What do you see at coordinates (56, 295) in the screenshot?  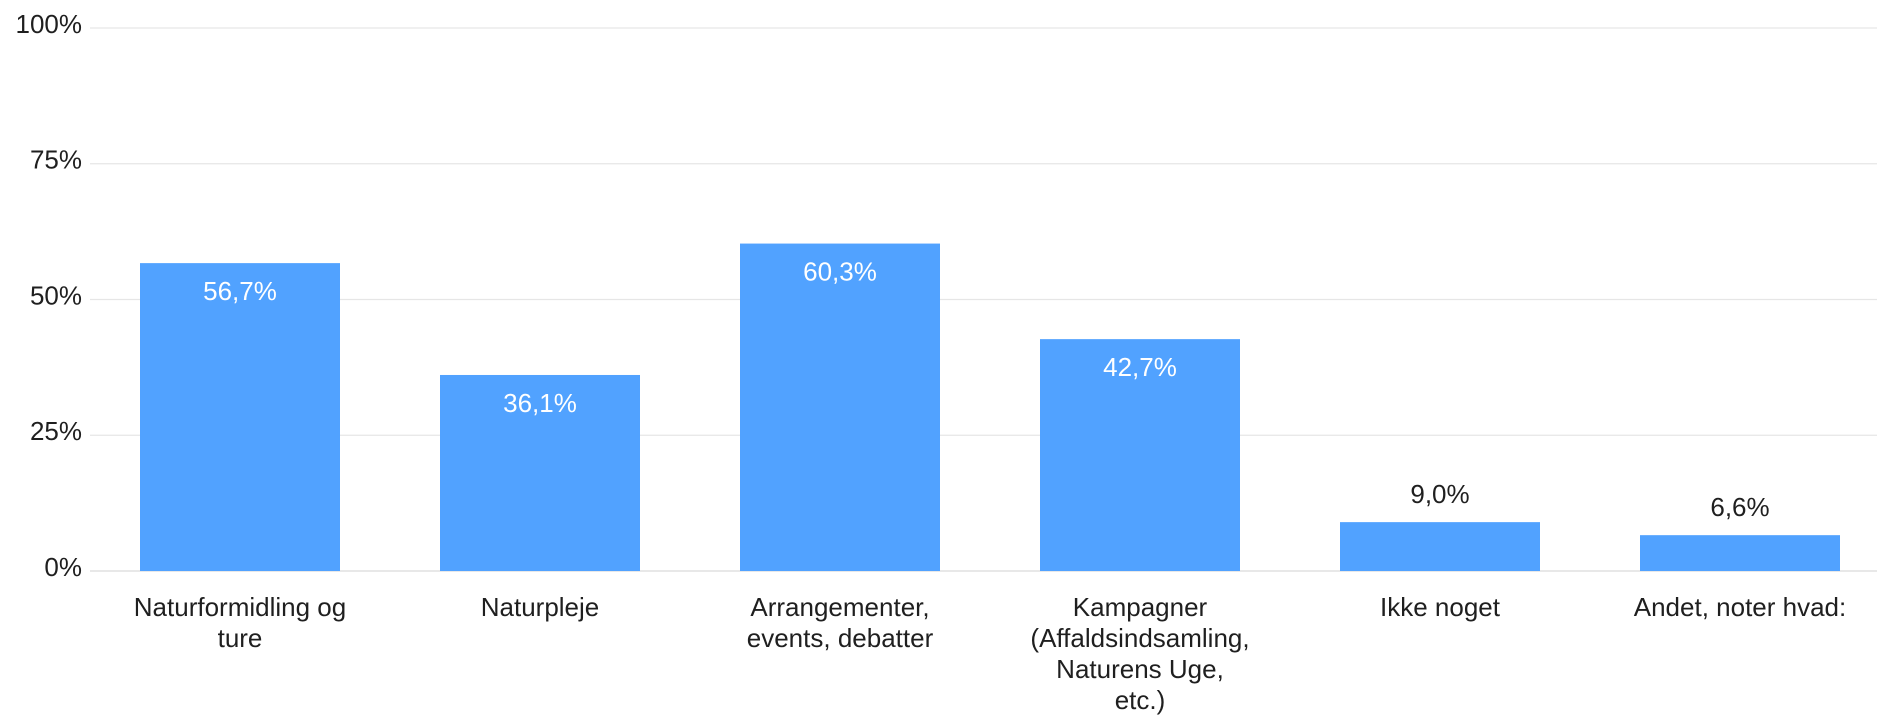 I see `y-tick-label: 50%` at bounding box center [56, 295].